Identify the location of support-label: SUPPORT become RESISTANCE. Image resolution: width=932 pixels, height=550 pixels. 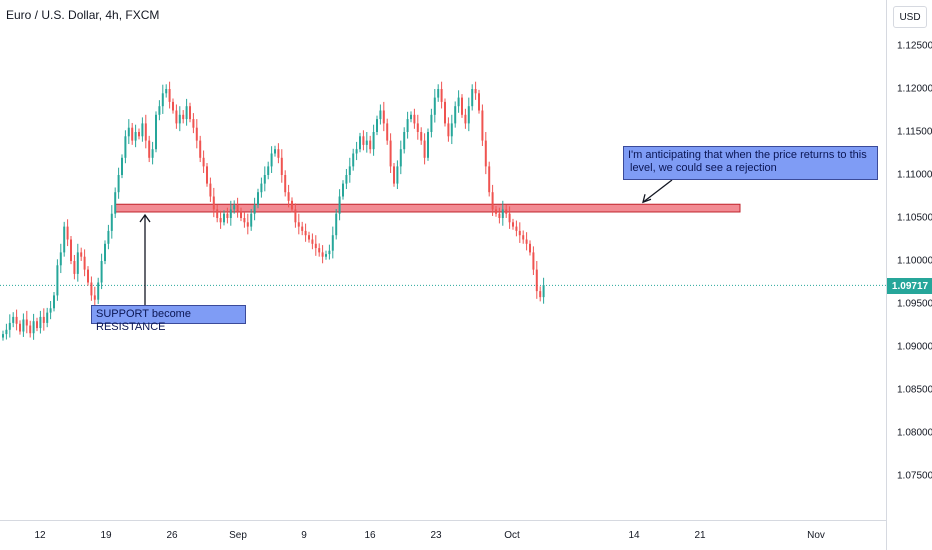
(168, 319).